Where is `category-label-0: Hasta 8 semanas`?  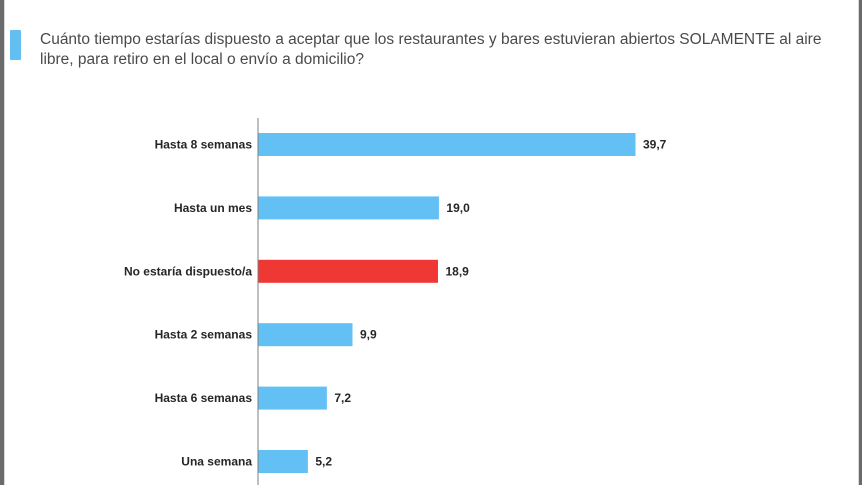
category-label-0: Hasta 8 semanas is located at coordinates (204, 145).